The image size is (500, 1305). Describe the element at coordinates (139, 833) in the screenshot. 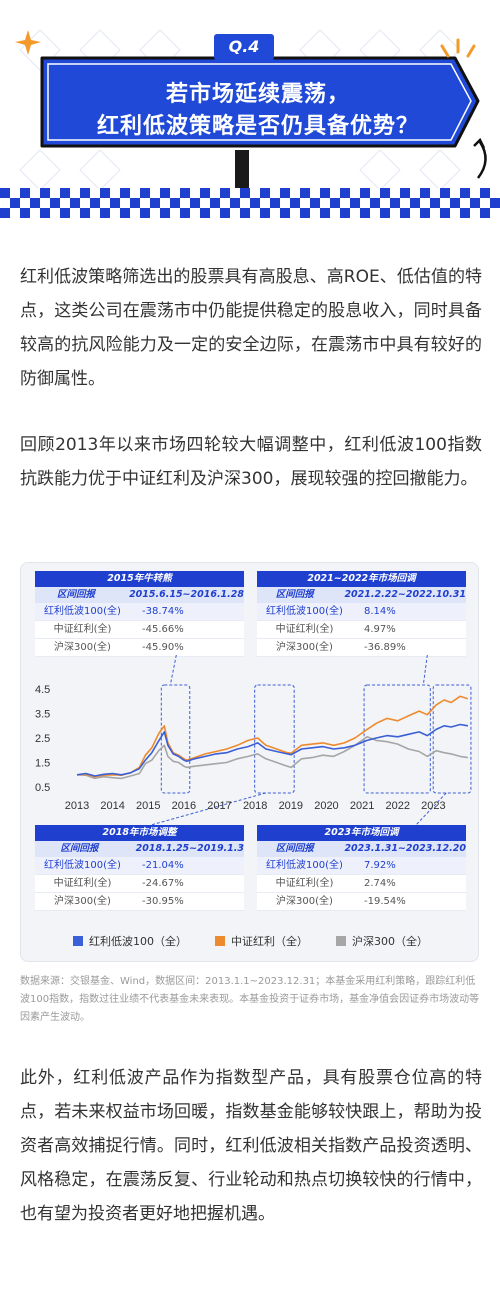

I see `period-table-title: 2018年市场调整` at that location.